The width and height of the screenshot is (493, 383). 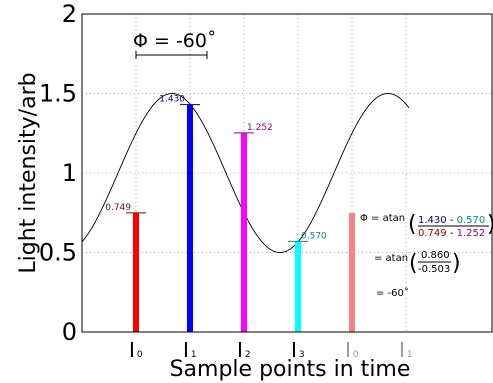 What do you see at coordinates (413, 263) in the screenshot?
I see `formula-paren-open-2: (` at bounding box center [413, 263].